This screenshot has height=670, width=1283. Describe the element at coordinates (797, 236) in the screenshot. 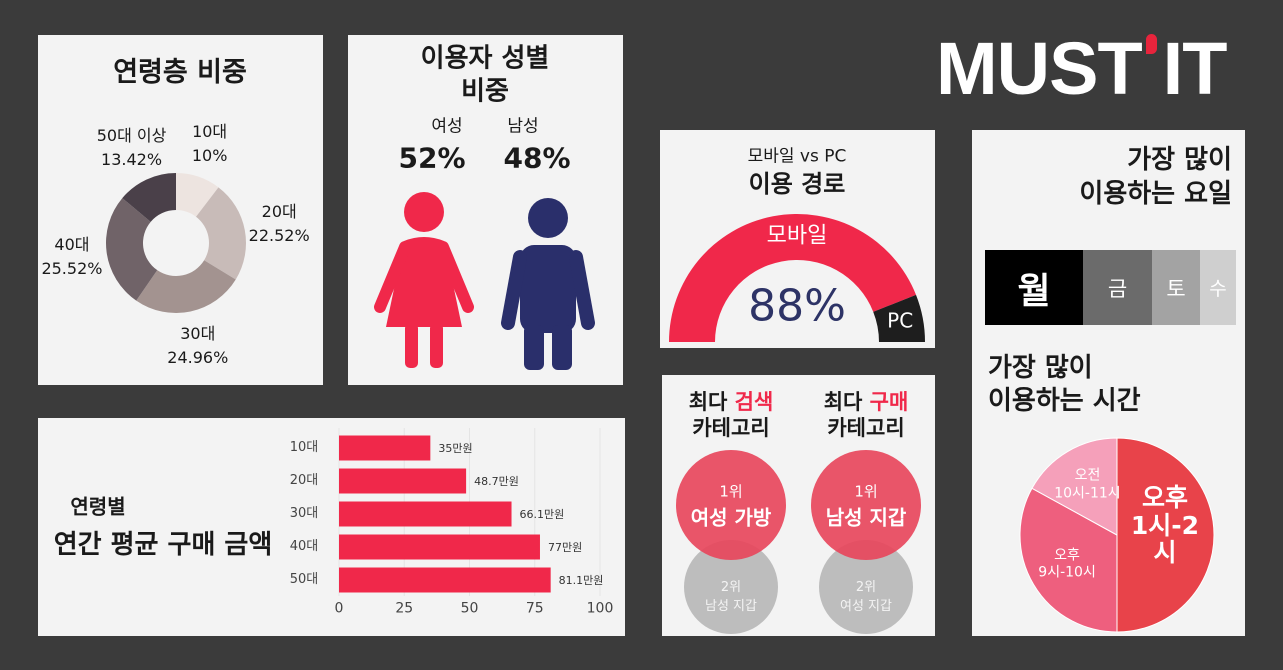

I see `segment-label: 모바일` at that location.